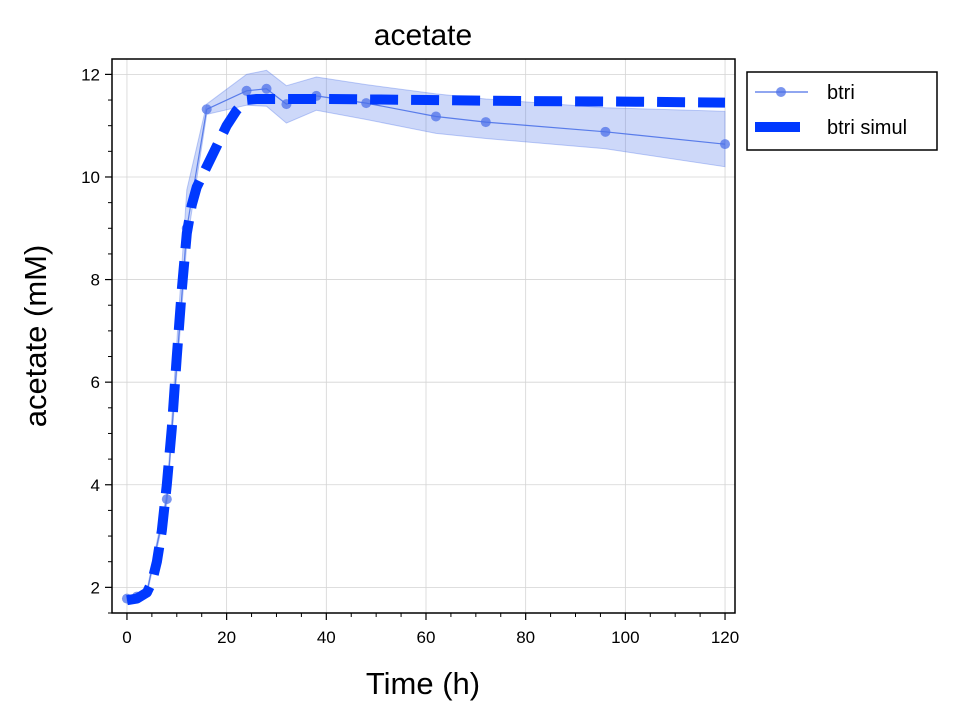 Image resolution: width=960 pixels, height=720 pixels. What do you see at coordinates (226, 637) in the screenshot?
I see `x-tick-label: 20` at bounding box center [226, 637].